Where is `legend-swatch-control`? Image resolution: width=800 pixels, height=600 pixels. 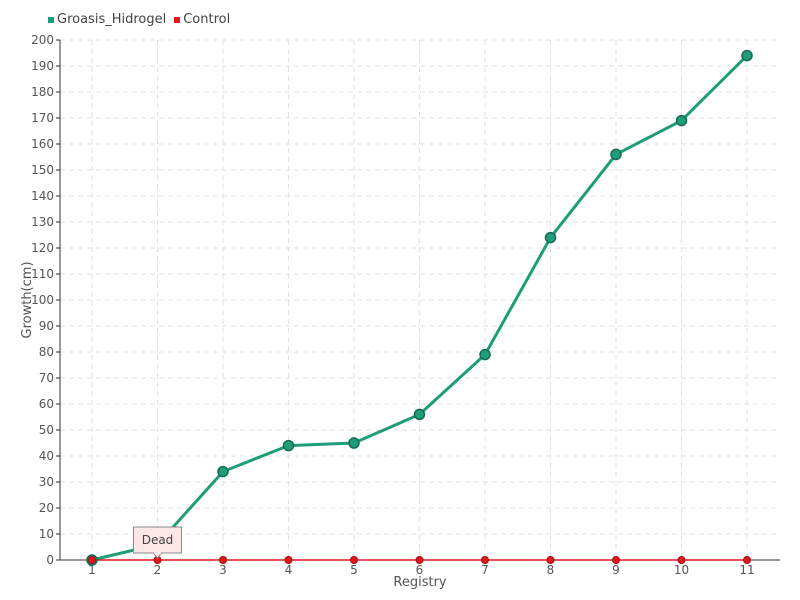 legend-swatch-control is located at coordinates (177, 19).